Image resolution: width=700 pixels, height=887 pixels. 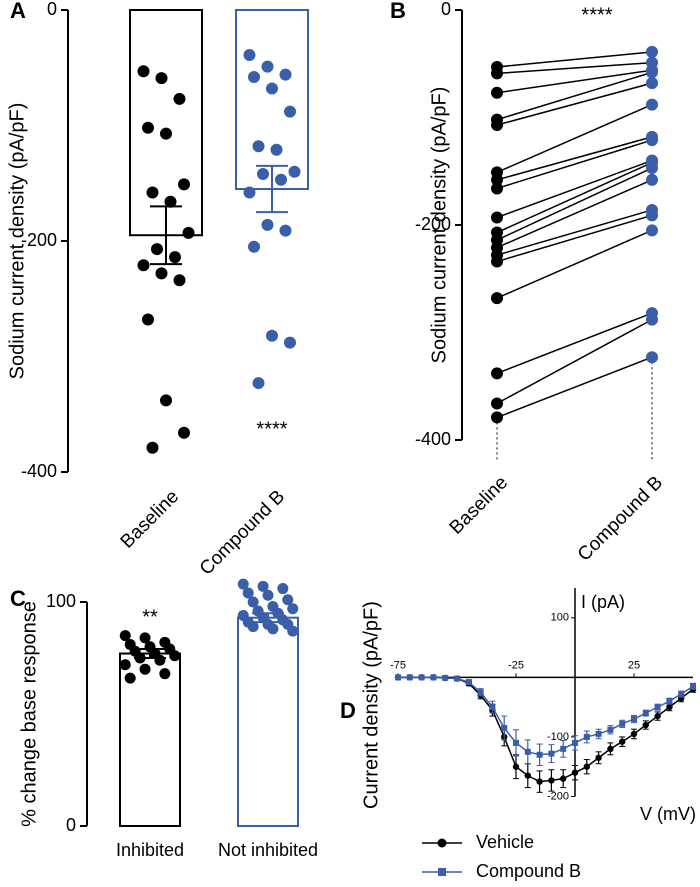 What do you see at coordinates (371, 705) in the screenshot?
I see `y-axis-label: Current density (pA/pF)` at bounding box center [371, 705].